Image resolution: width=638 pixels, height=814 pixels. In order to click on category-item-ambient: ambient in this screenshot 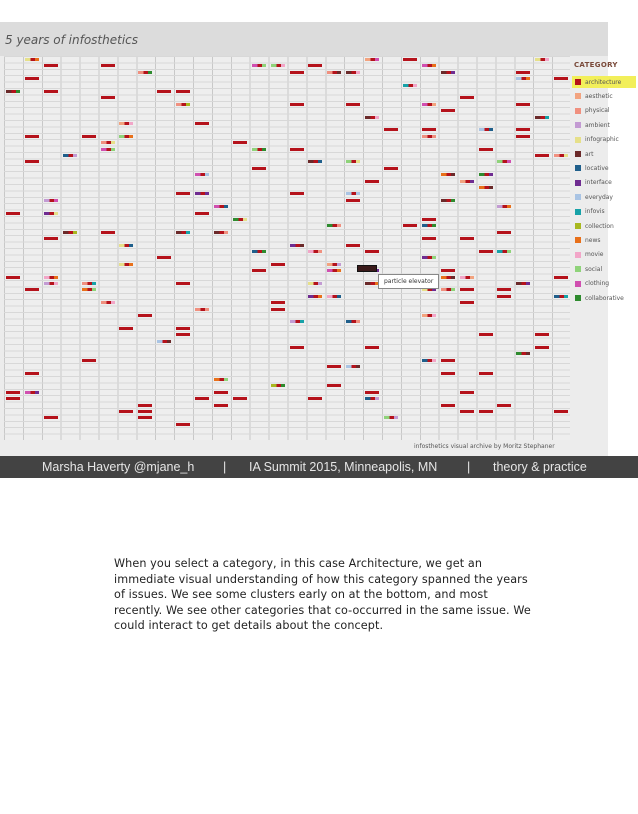, I will do `click(604, 125)`.